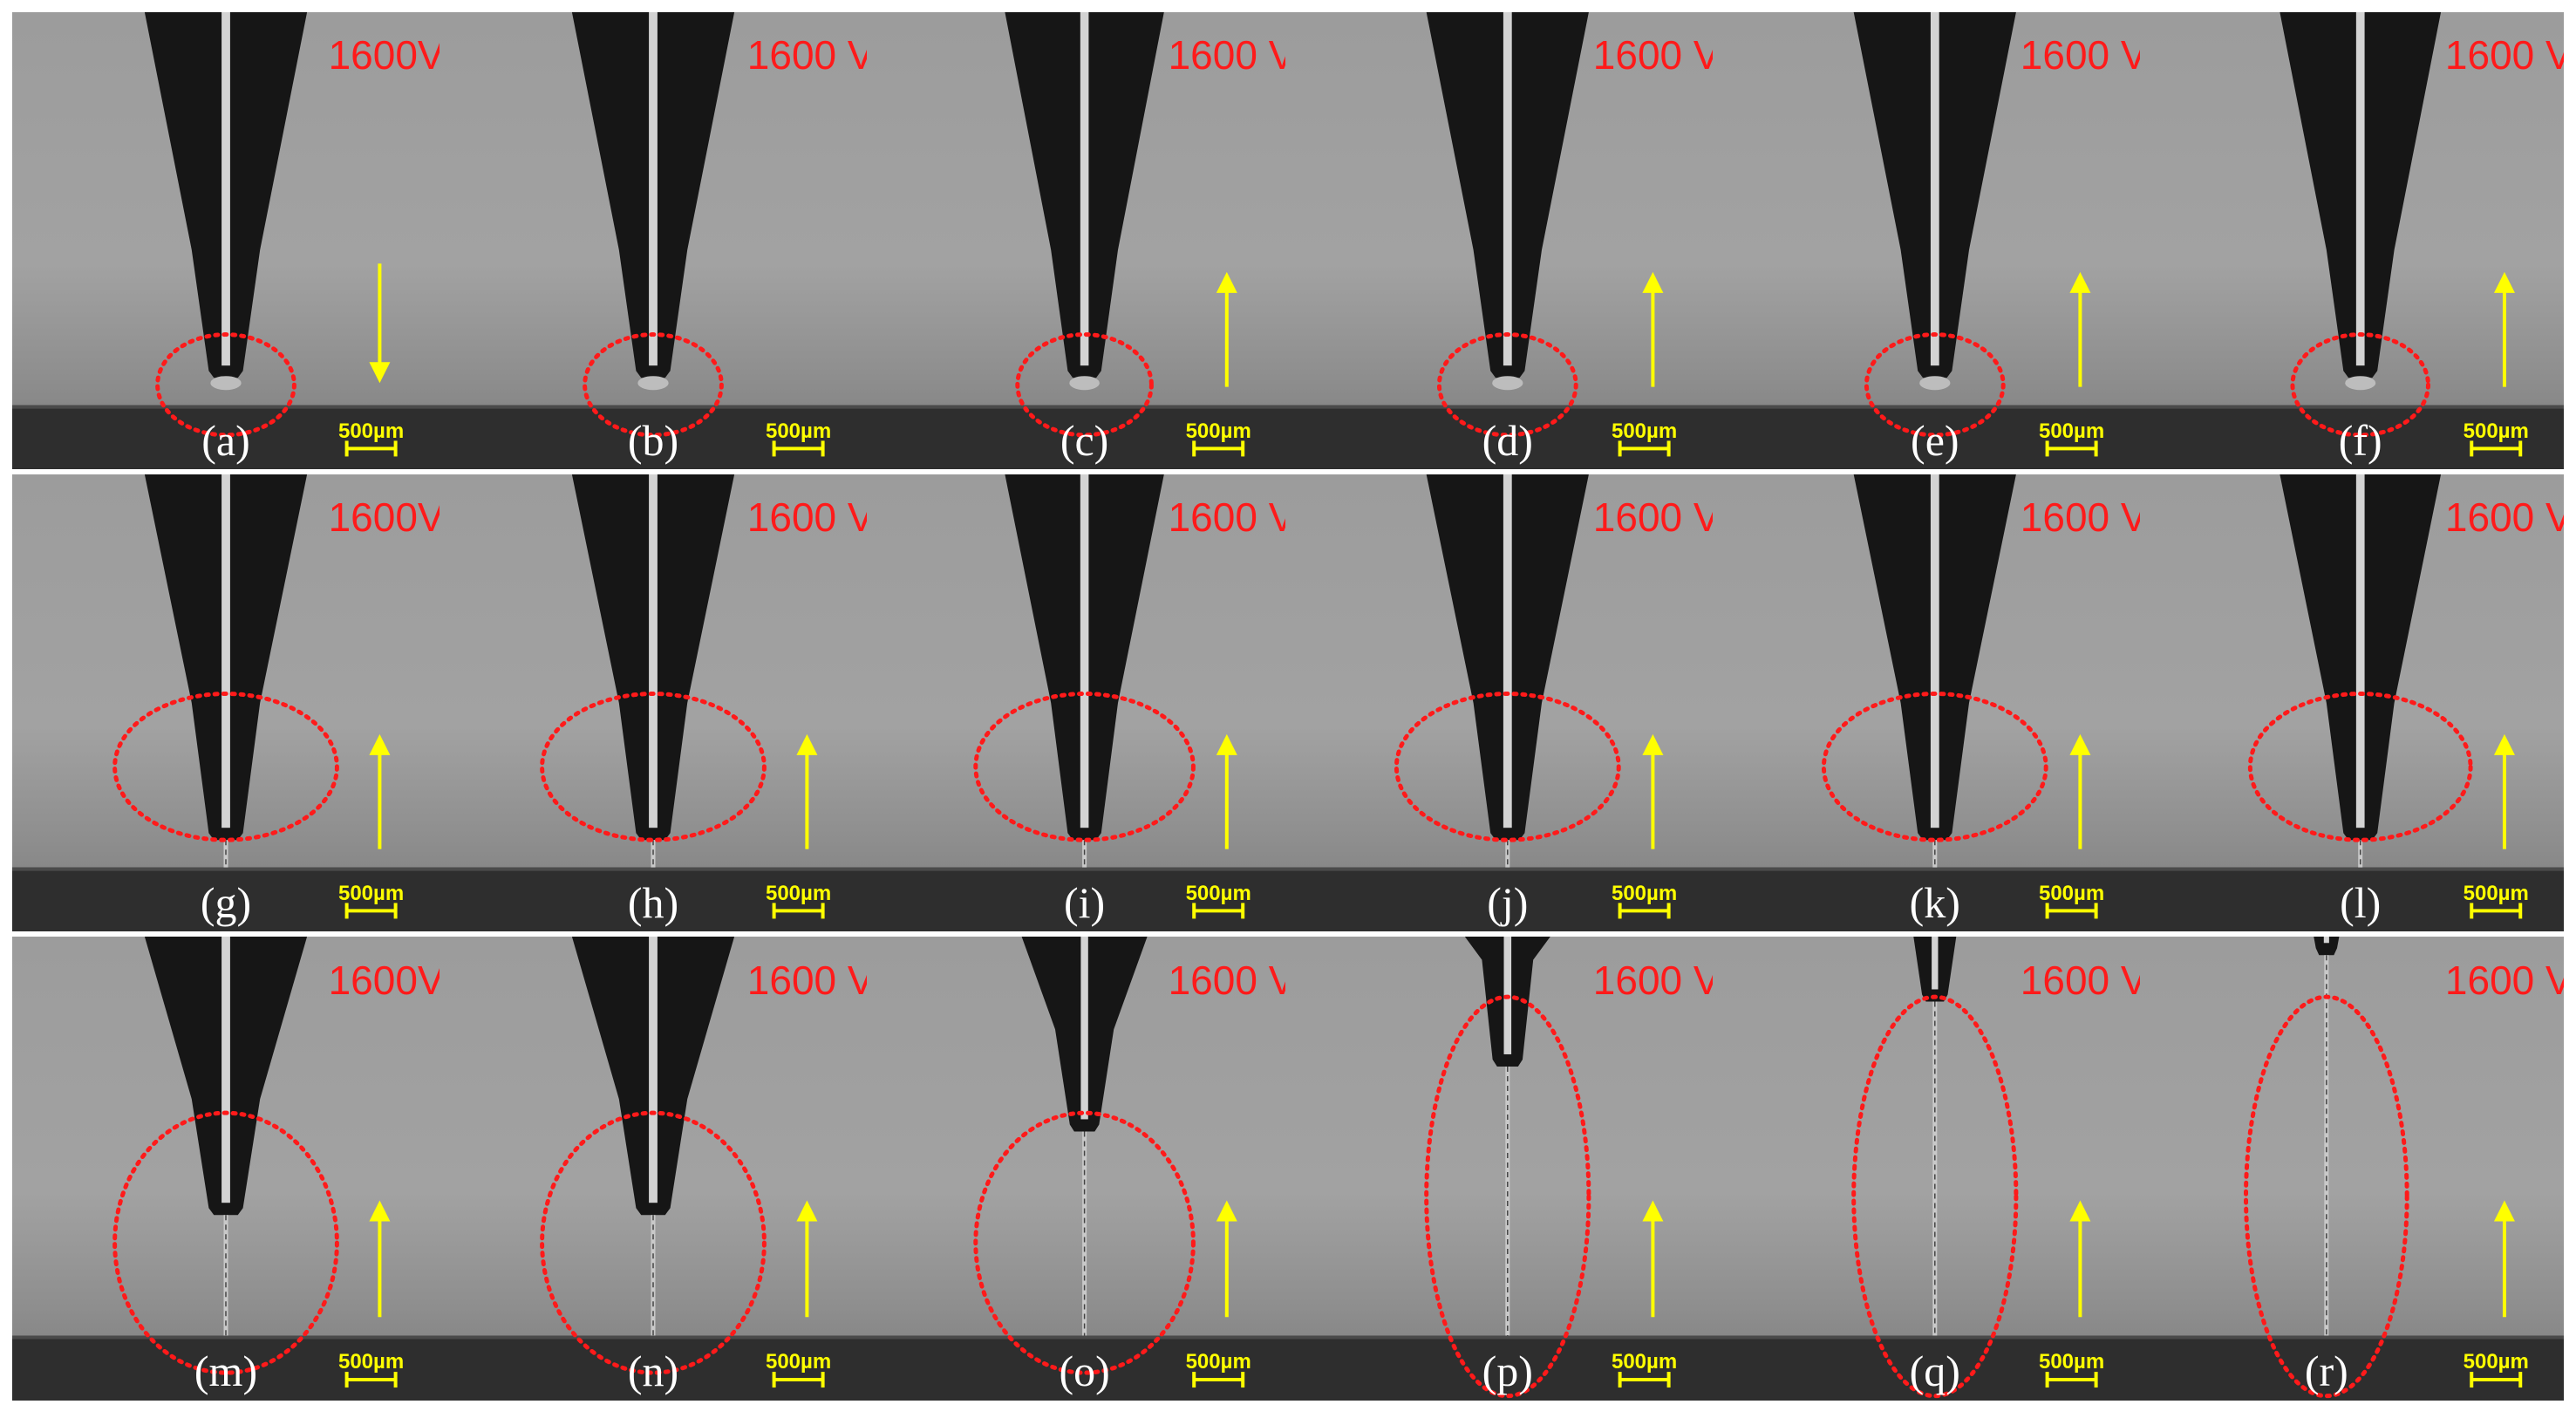 The image size is (2576, 1418). Describe the element at coordinates (1508, 441) in the screenshot. I see `panel-label: (d)` at that location.